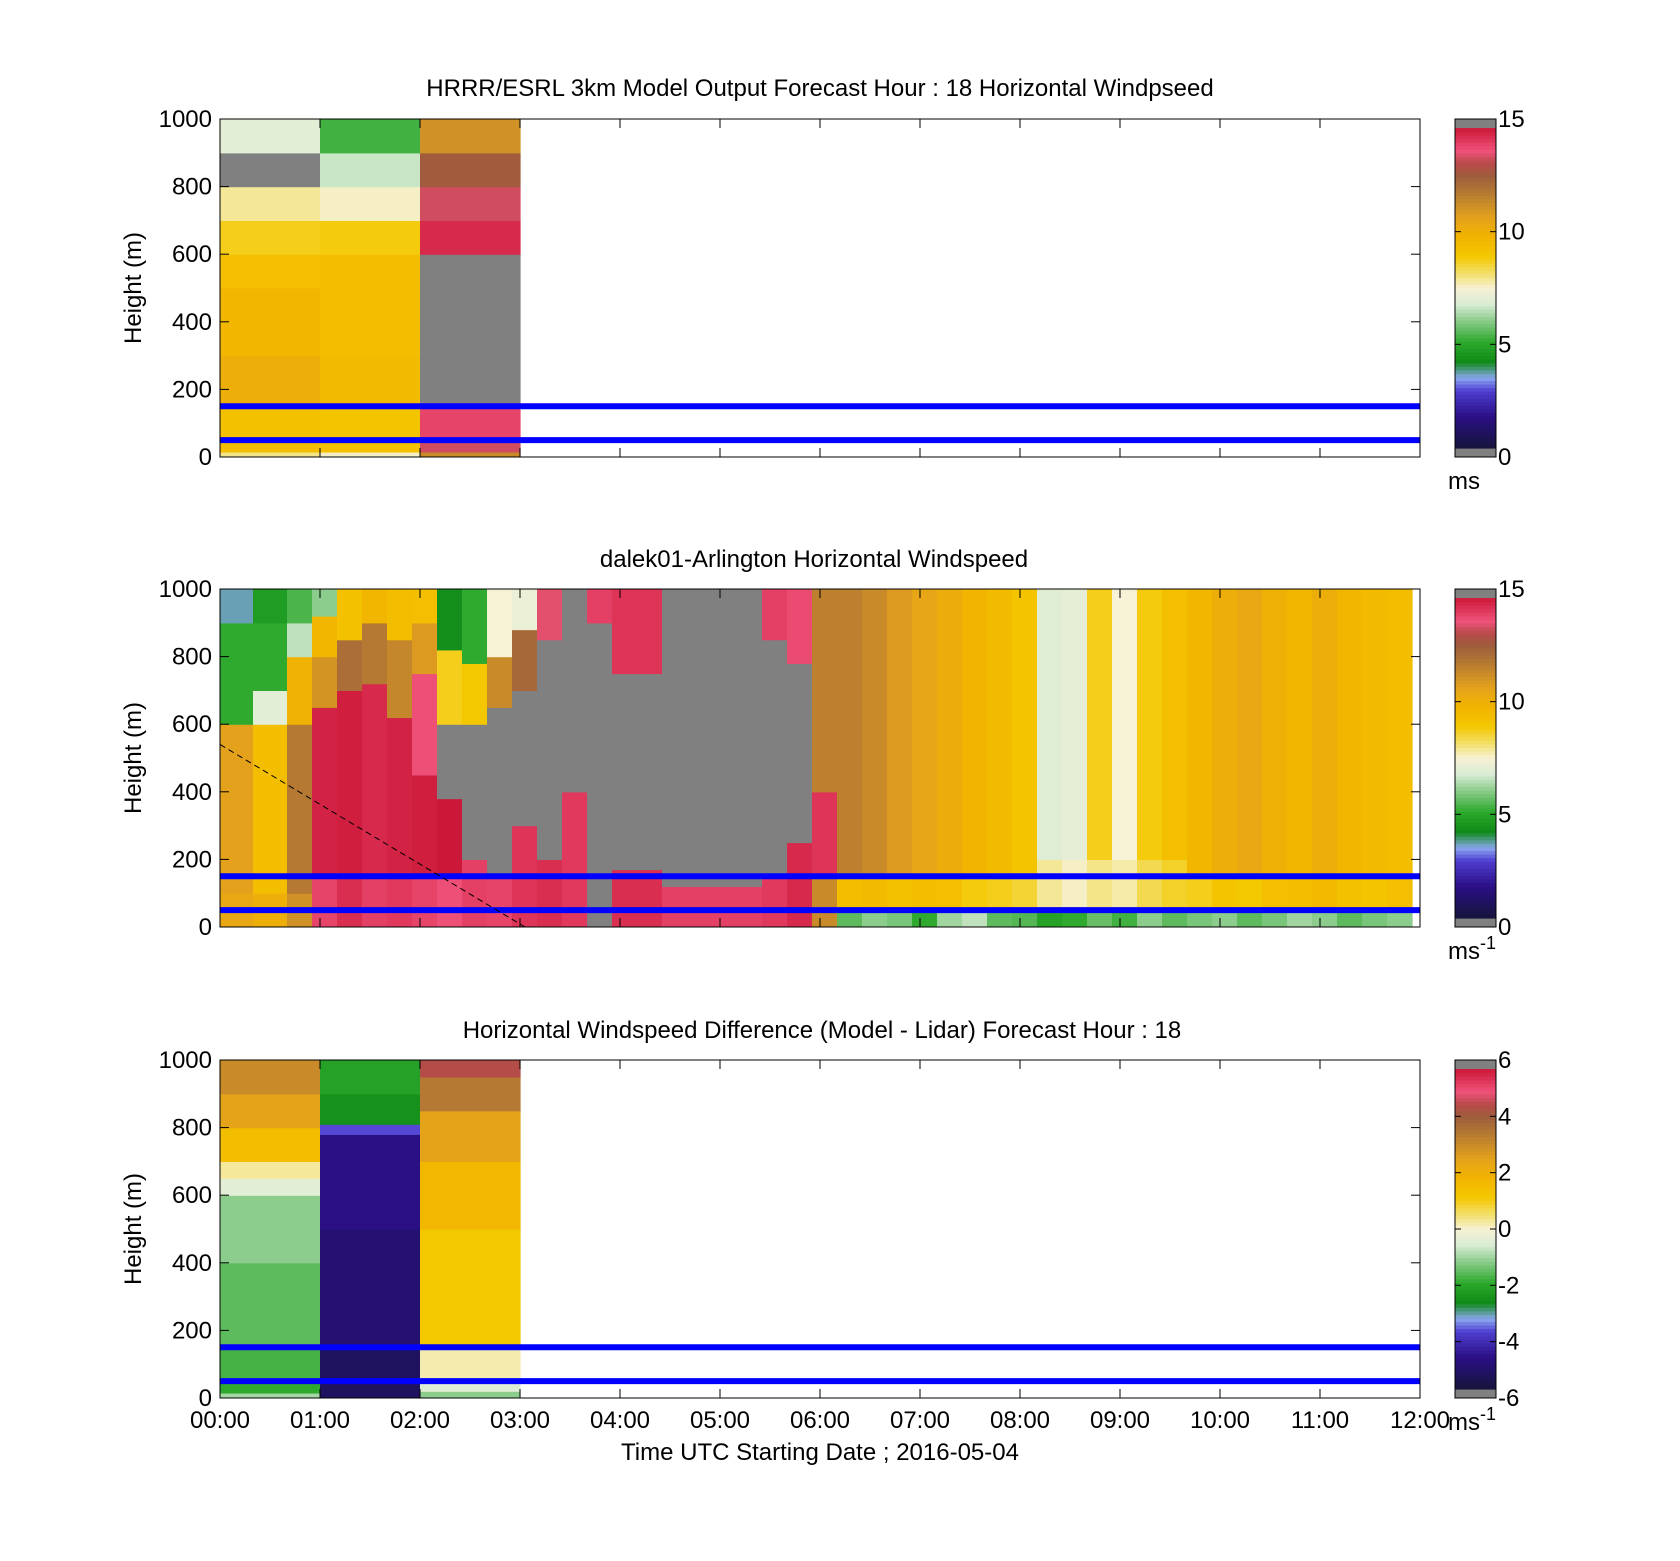 The image size is (1680, 1561). Describe the element at coordinates (720, 1420) in the screenshot. I see `x-tick-label: 05:00` at that location.